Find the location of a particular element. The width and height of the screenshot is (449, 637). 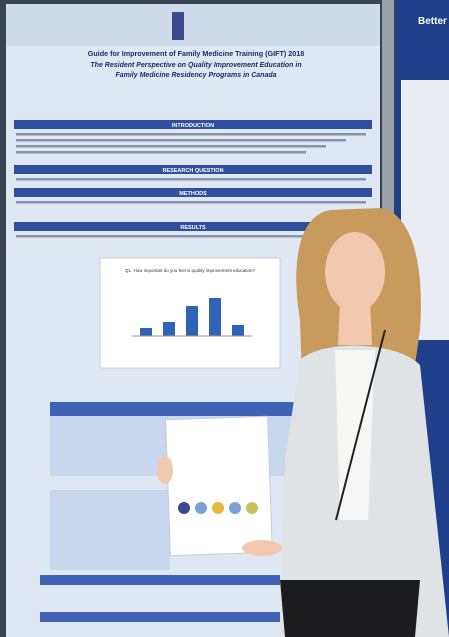

skirt is located at coordinates (350, 608).